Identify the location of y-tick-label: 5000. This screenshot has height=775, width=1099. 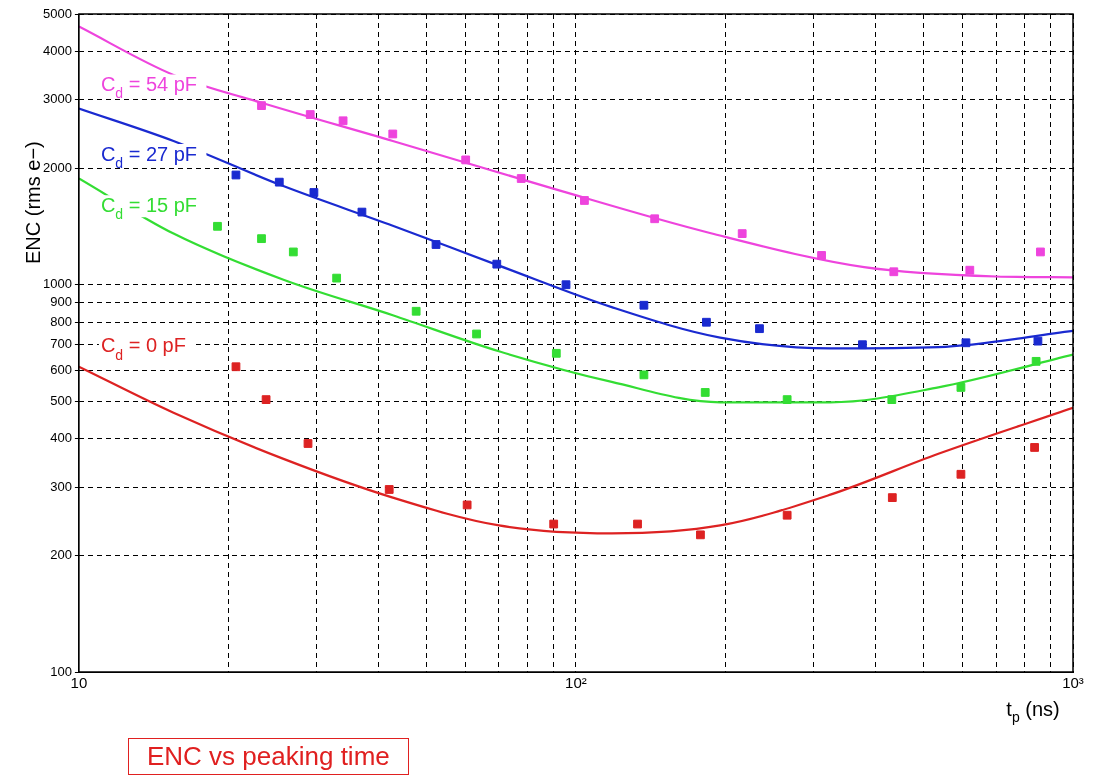
(57, 13).